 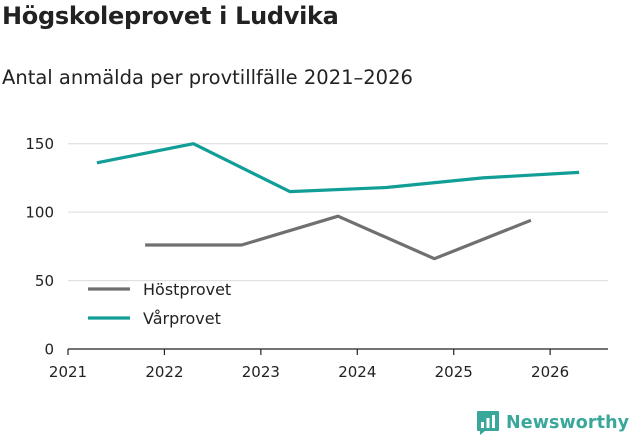 What do you see at coordinates (568, 423) in the screenshot?
I see `brand-name: Newsworthy` at bounding box center [568, 423].